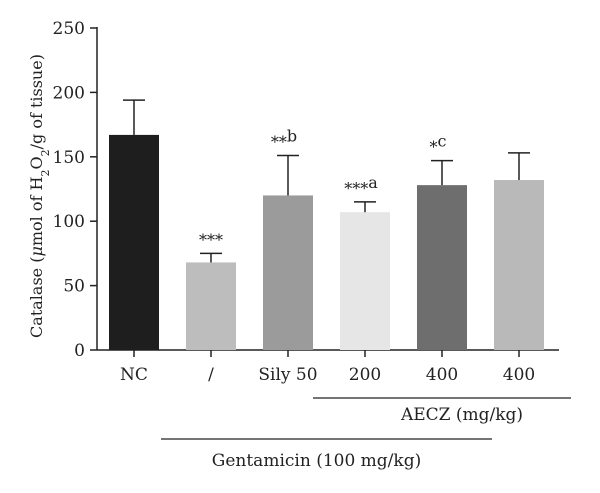 The image size is (600, 493). I want to click on category-labels: NC / Sily 50 200 400 400, so click(327, 375).